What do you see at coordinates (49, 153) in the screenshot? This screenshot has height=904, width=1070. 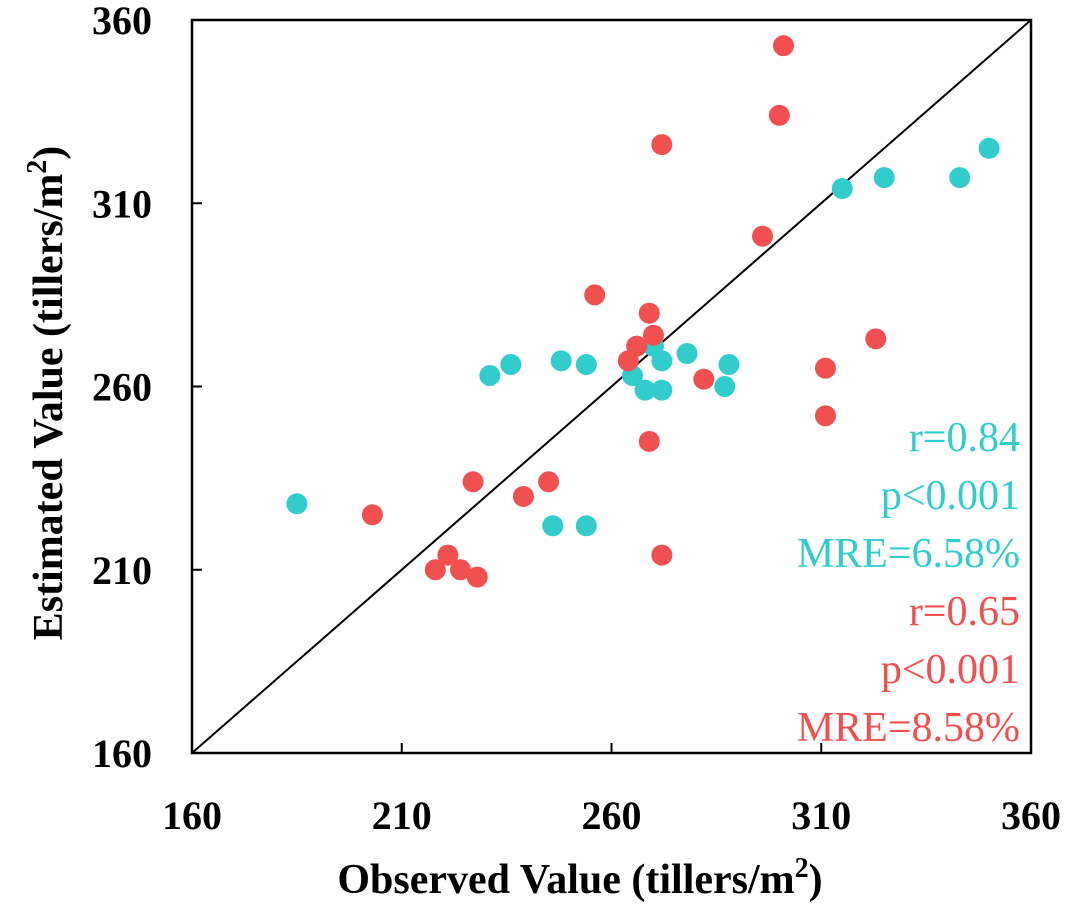 I see `y-axis-title-close: )` at bounding box center [49, 153].